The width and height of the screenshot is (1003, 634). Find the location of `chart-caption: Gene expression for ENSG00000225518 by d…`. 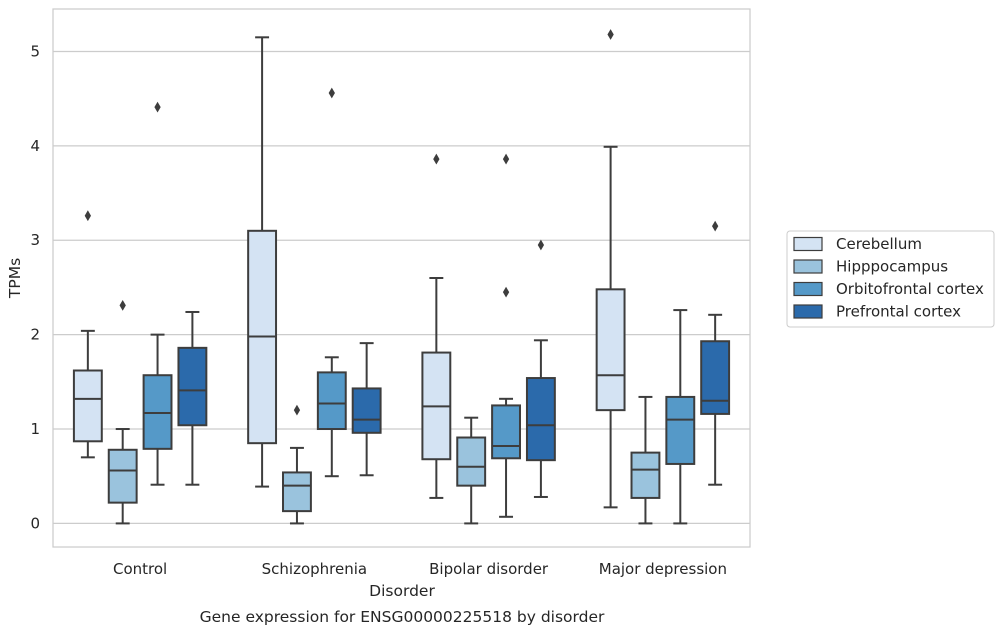

chart-caption: Gene expression for ENSG00000225518 by d… is located at coordinates (402, 617).